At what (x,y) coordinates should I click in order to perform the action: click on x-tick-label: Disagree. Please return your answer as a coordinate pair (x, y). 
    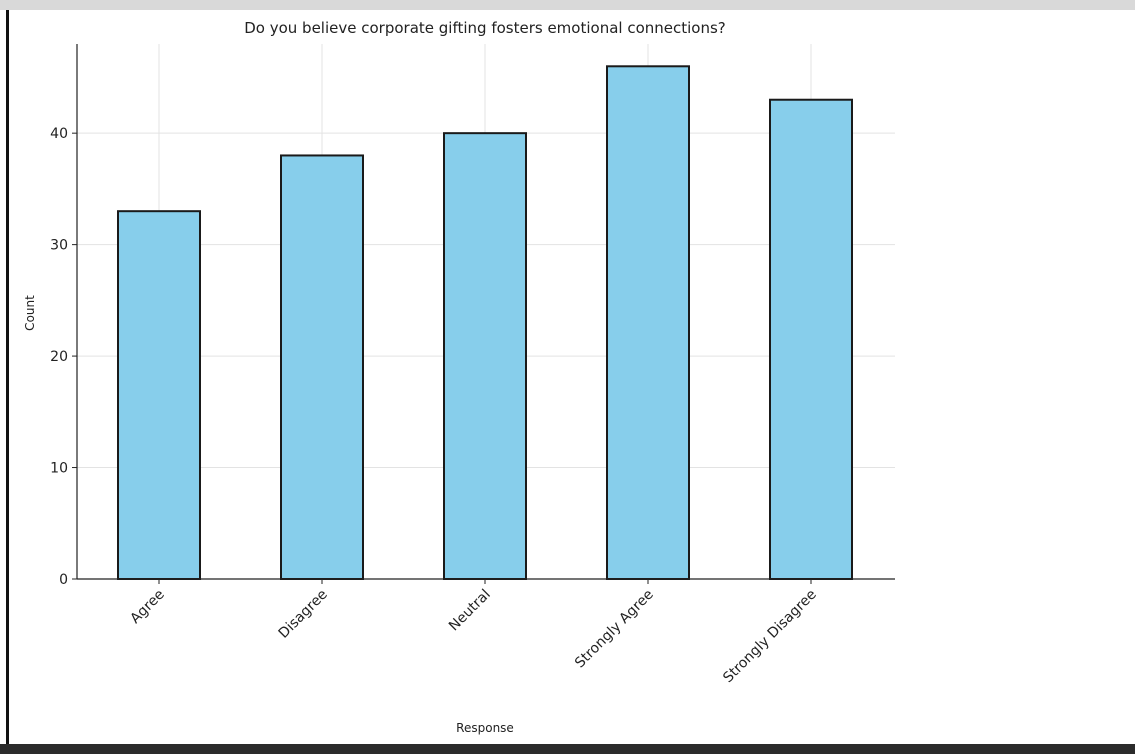
    Looking at the image, I should click on (303, 614).